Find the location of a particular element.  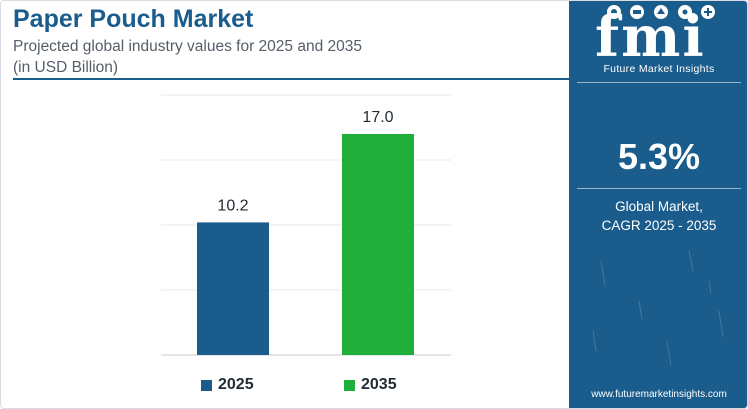

legend-item-2035: 2035 is located at coordinates (370, 385).